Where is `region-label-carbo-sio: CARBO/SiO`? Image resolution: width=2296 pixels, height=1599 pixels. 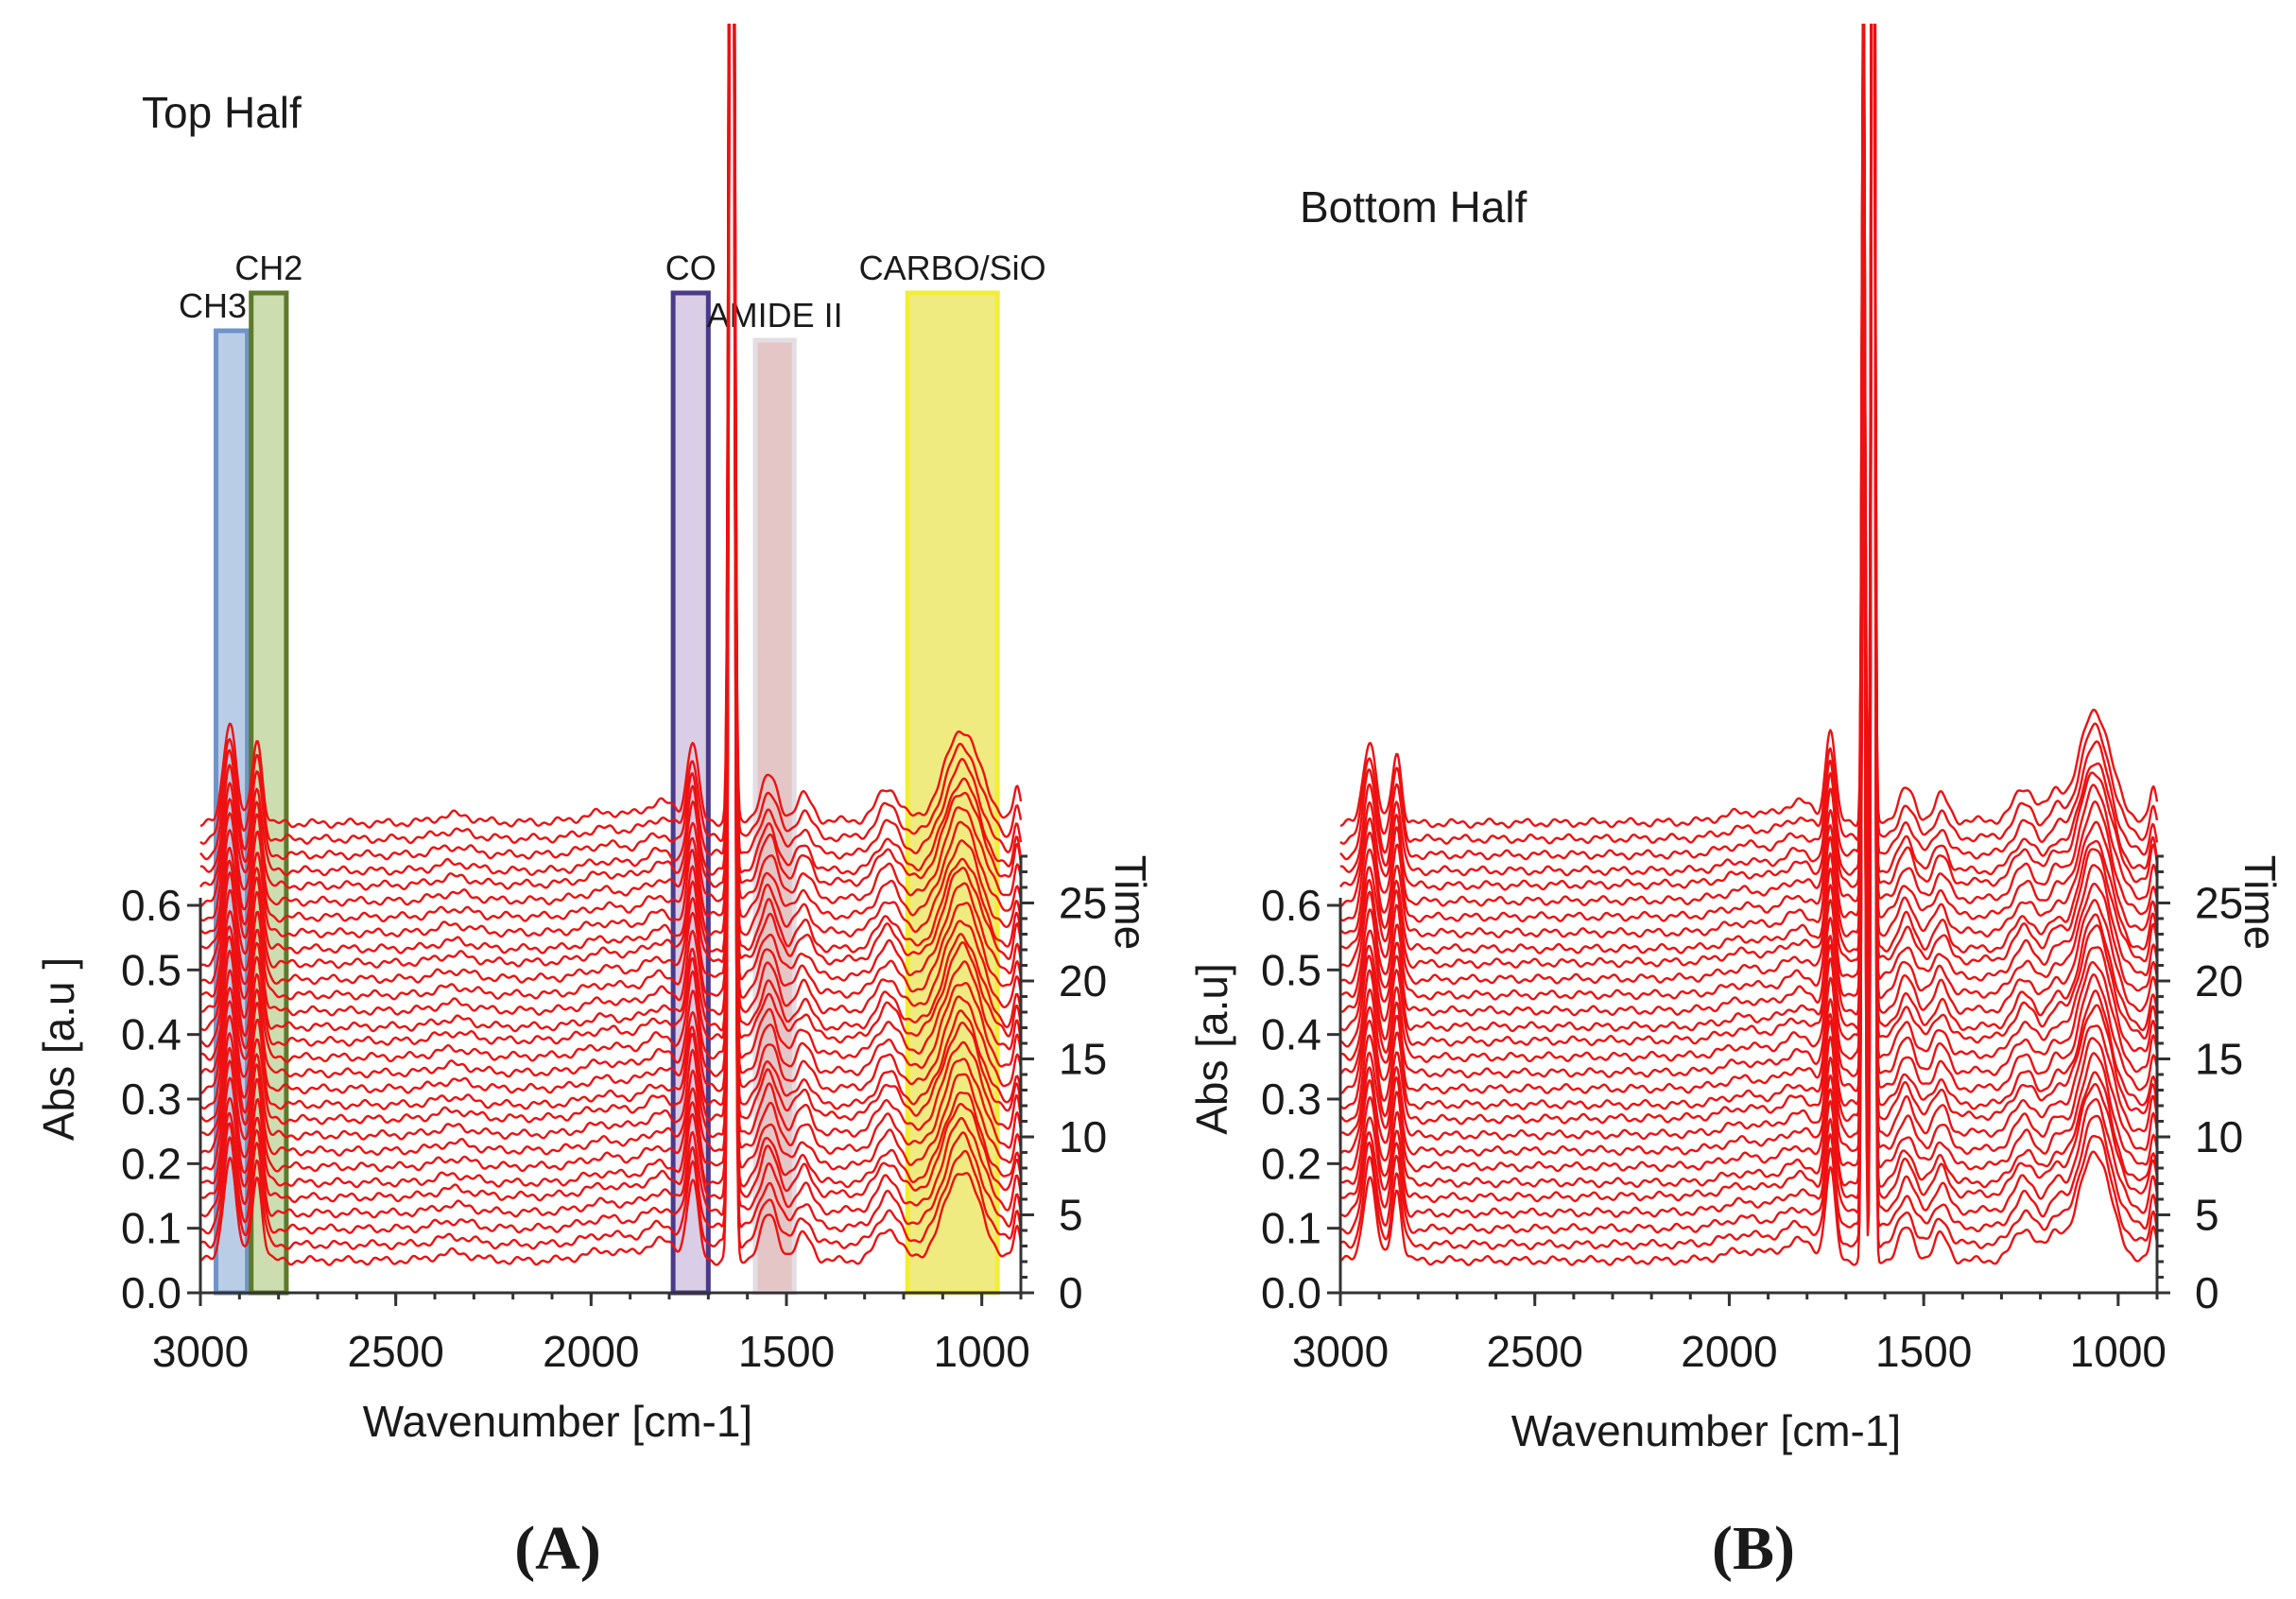
region-label-carbo-sio: CARBO/SiO is located at coordinates (952, 268).